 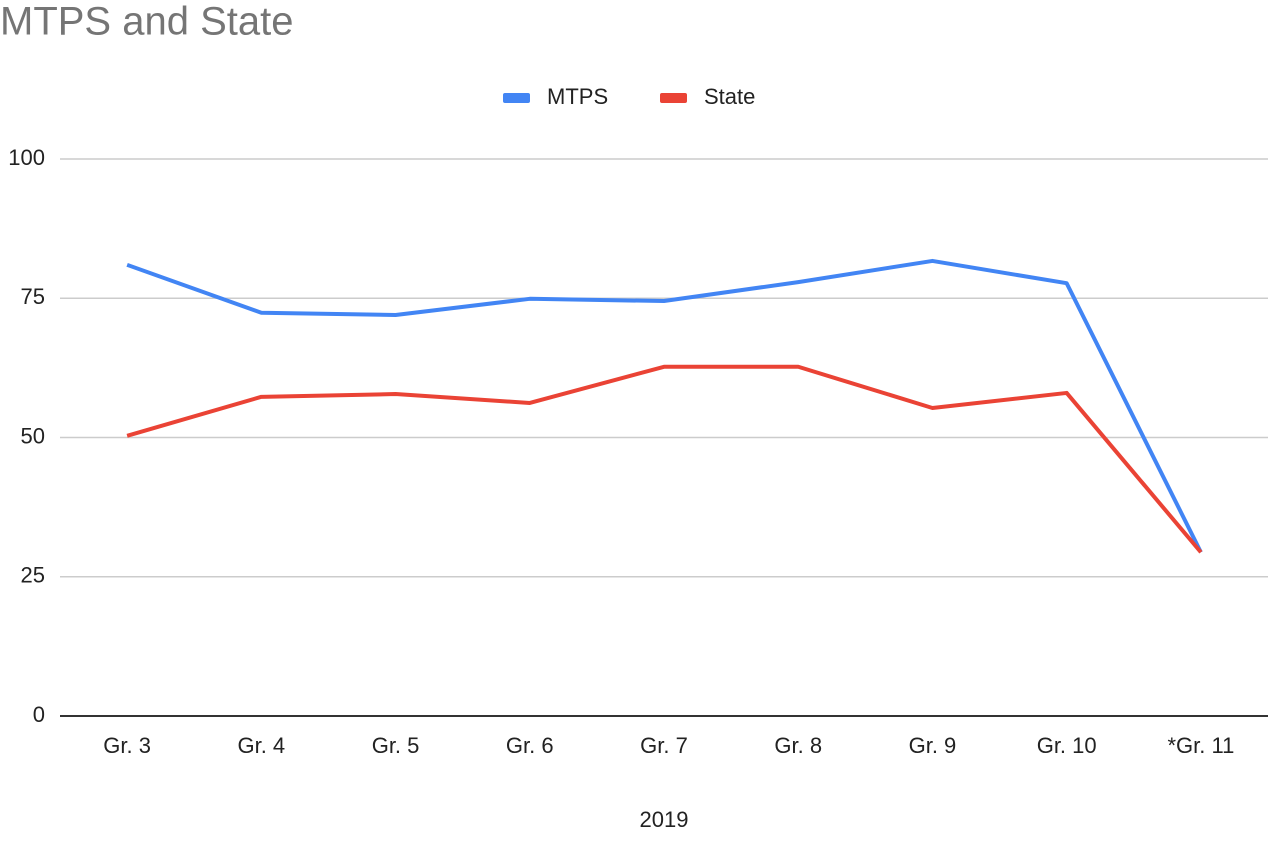 I want to click on y-tick-label: 50, so click(x=33, y=435).